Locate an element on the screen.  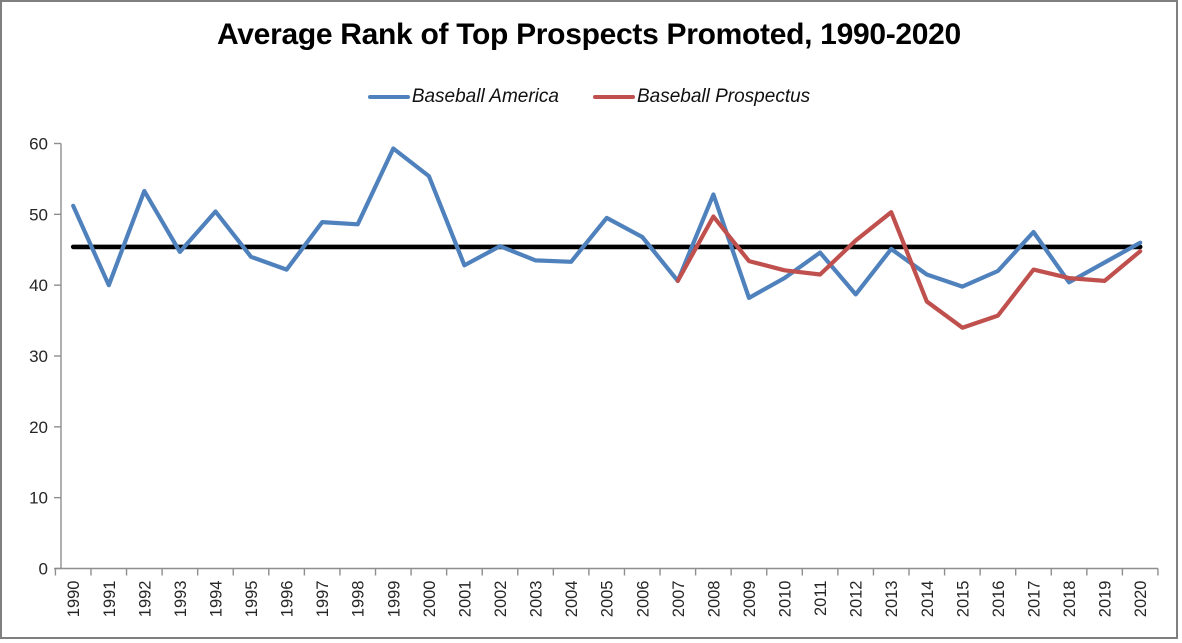
svg-text: 40 is located at coordinates (38, 285).